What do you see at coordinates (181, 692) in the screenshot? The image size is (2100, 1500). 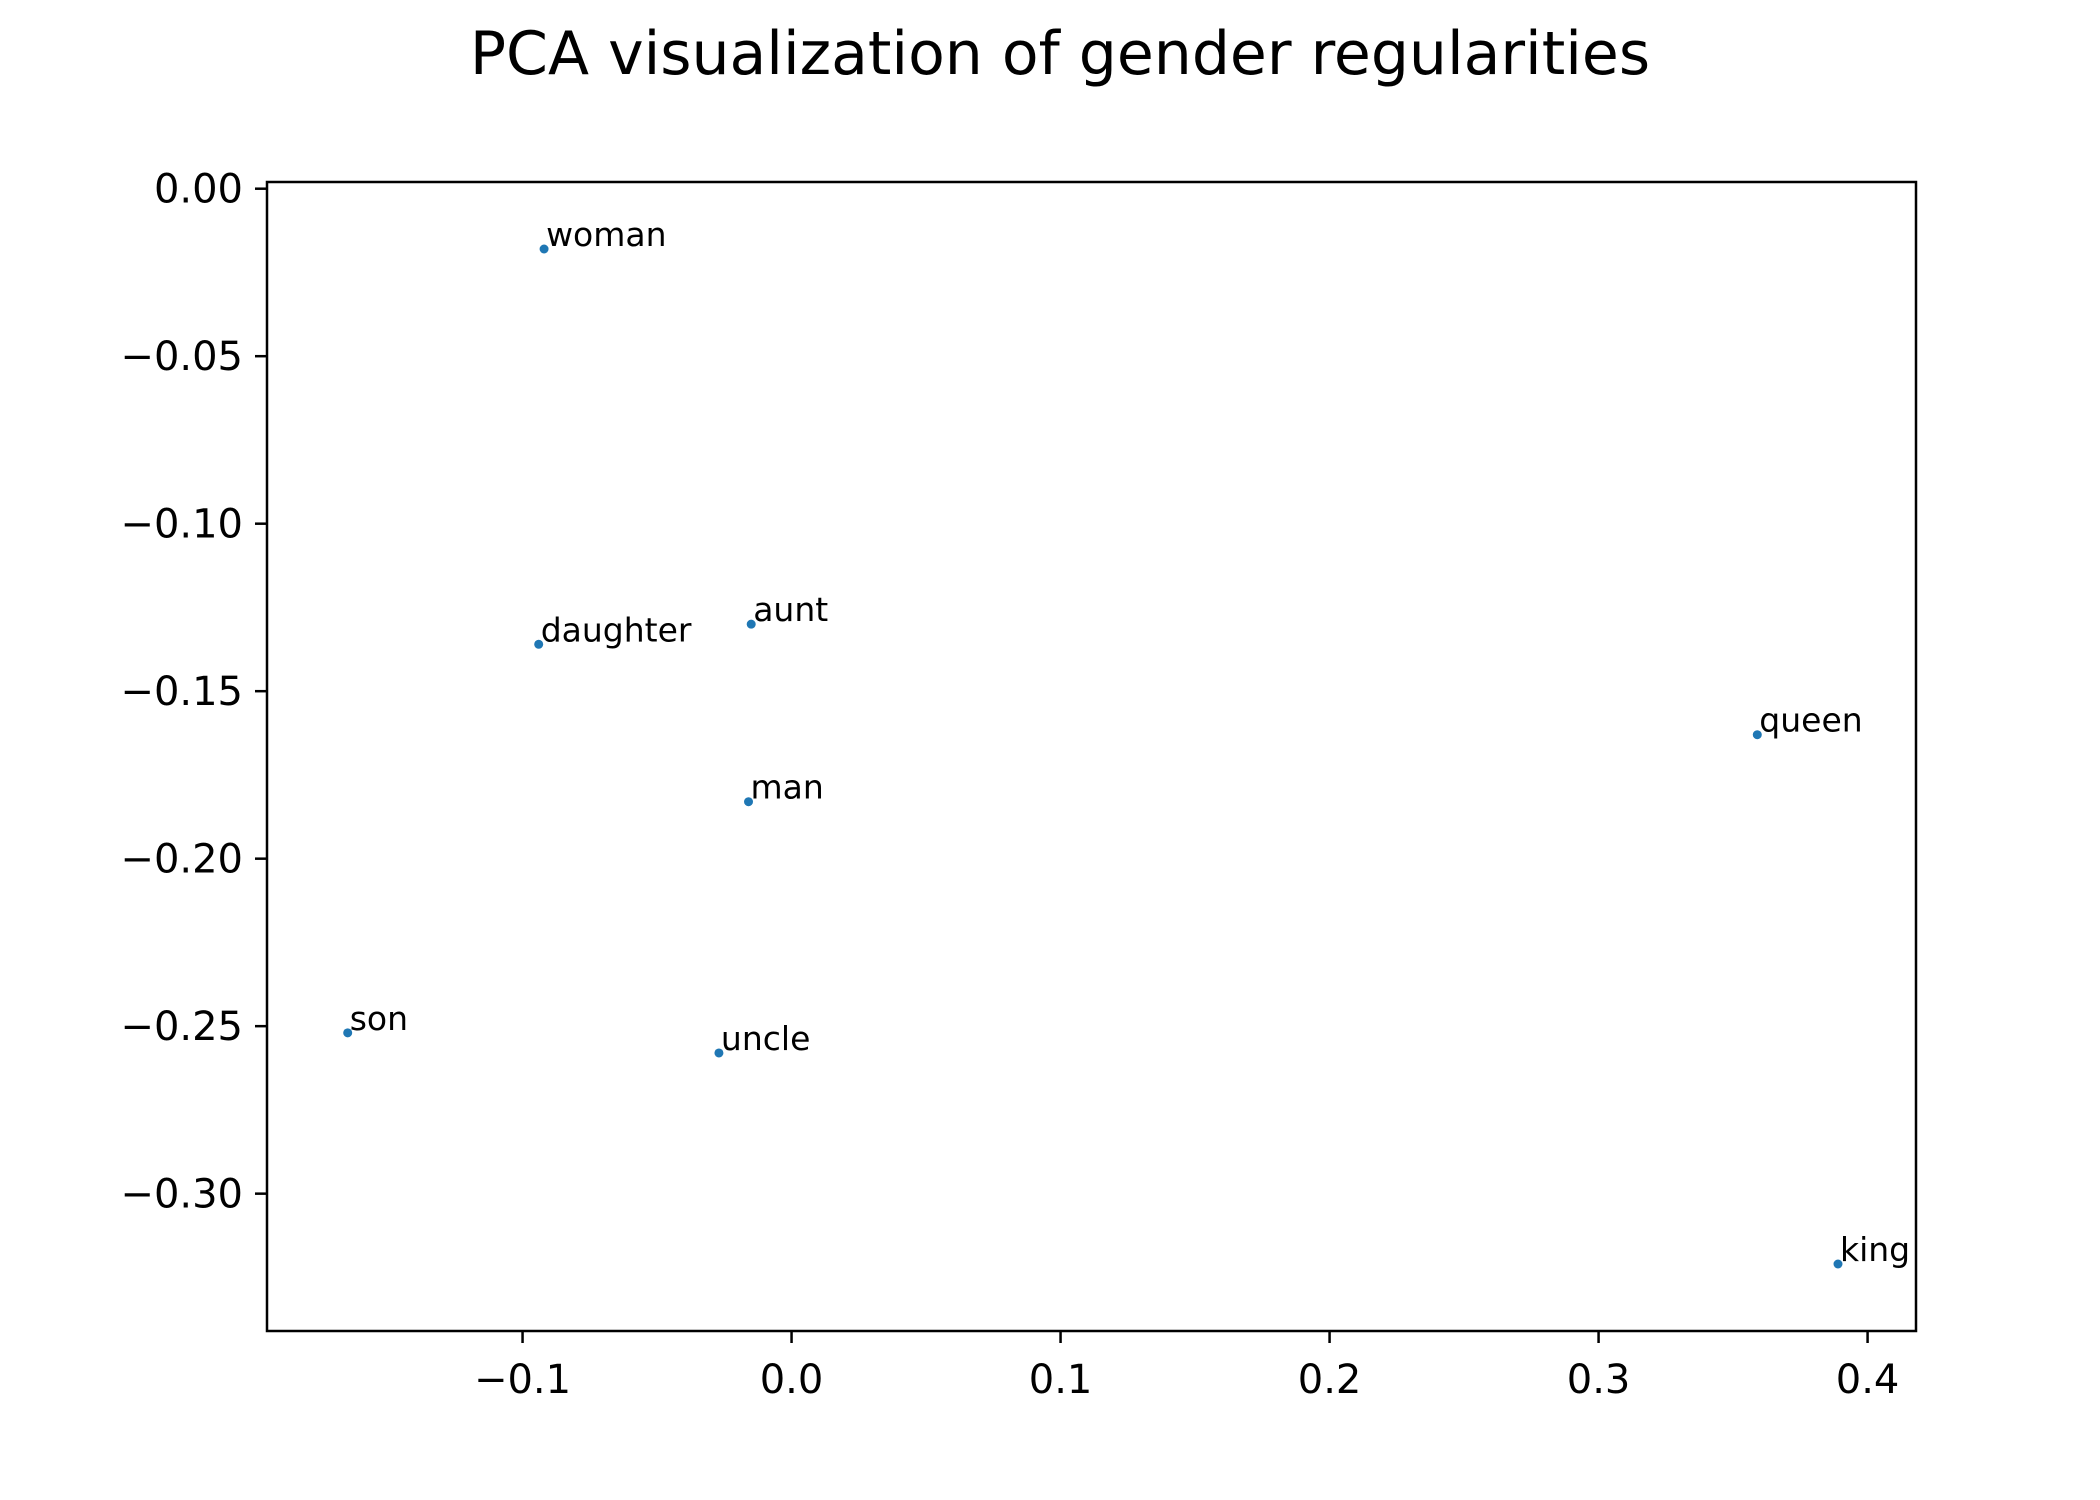 I see `y-tick-label: −0.15` at bounding box center [181, 692].